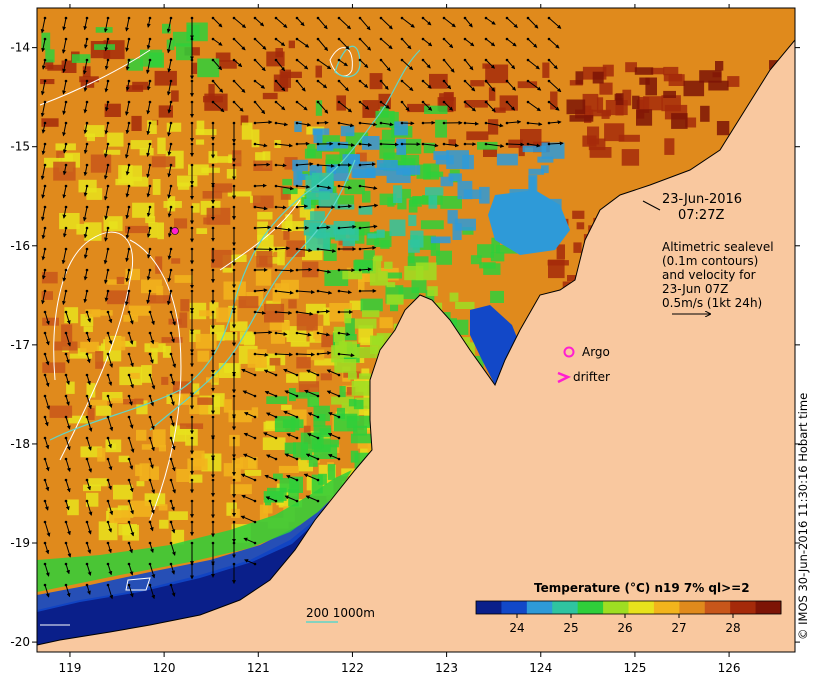  Describe the element at coordinates (164, 668) in the screenshot. I see `lon-tick-label: 120` at that location.